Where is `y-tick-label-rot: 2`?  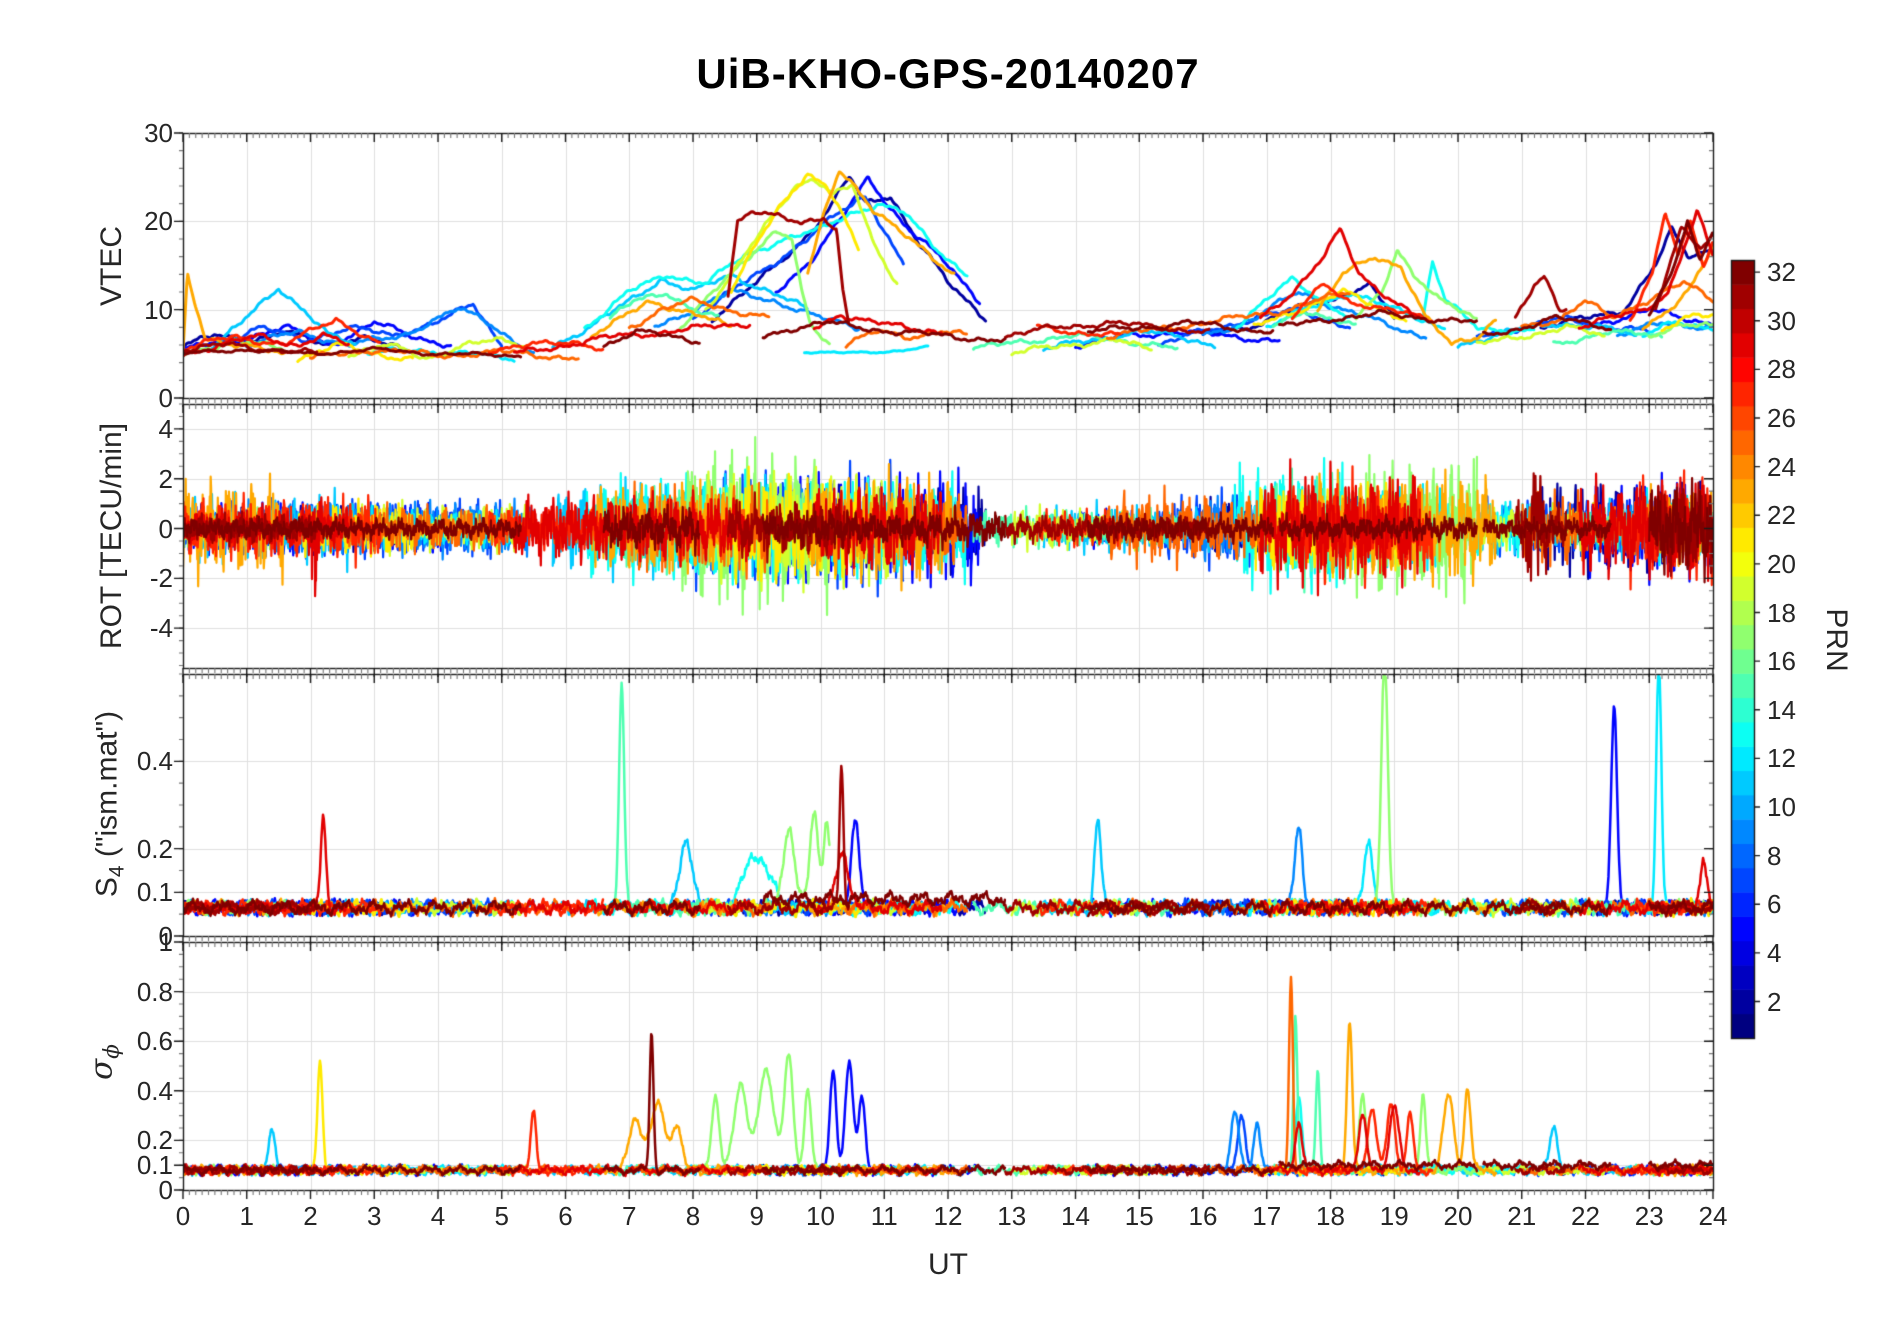
y-tick-label-rot: 2 is located at coordinates (165, 478).